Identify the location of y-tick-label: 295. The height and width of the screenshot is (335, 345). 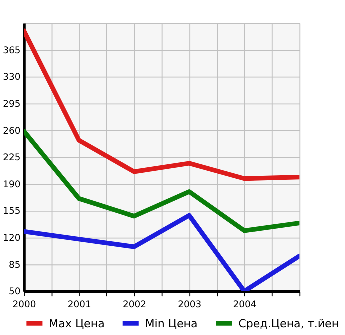
(12, 104).